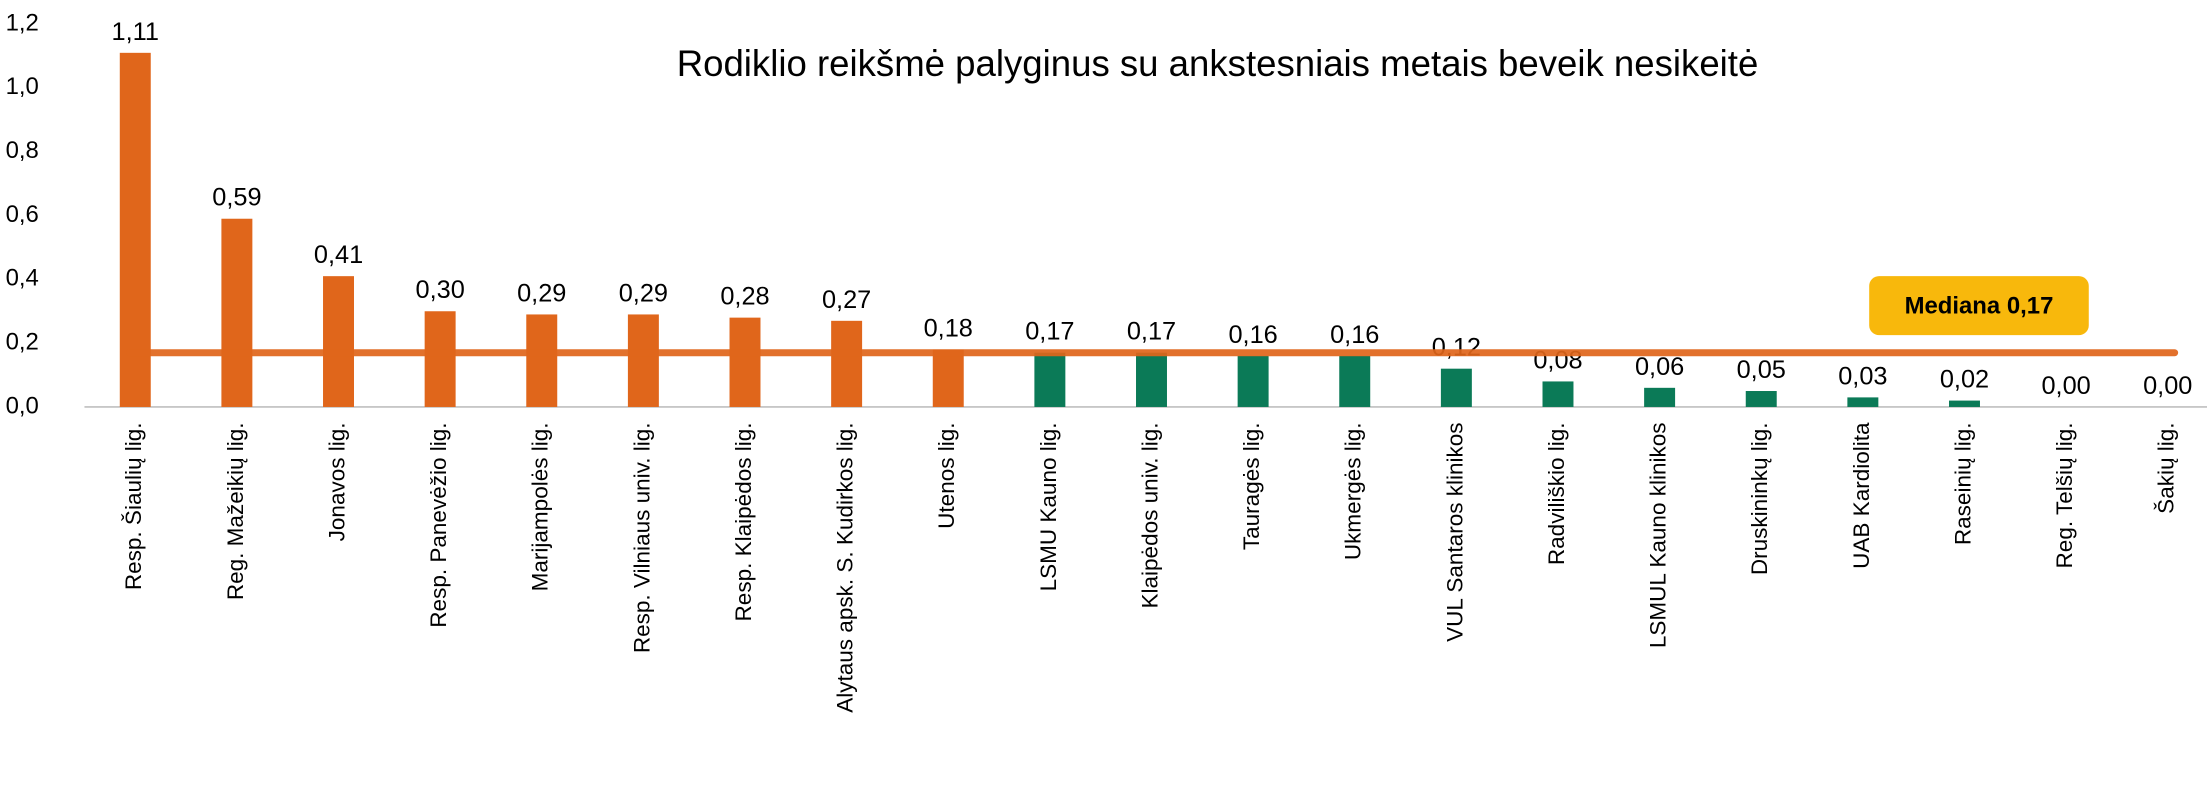 Image resolution: width=2207 pixels, height=790 pixels. Describe the element at coordinates (1759, 498) in the screenshot. I see `x-tick-label: Druskininkų lig.` at that location.